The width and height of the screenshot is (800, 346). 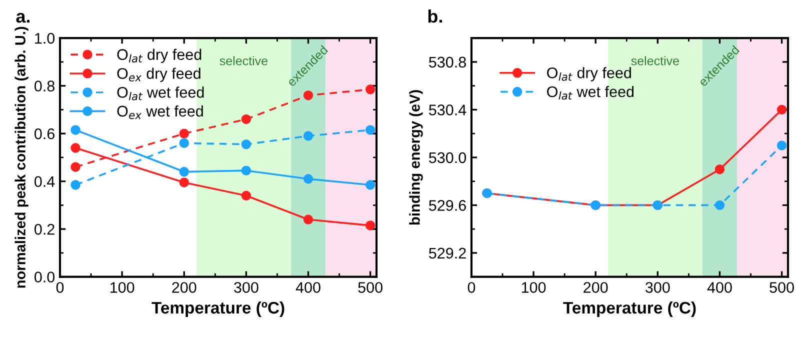 I want to click on legend-label: O$_{ex}$ wet feed, so click(x=160, y=112).